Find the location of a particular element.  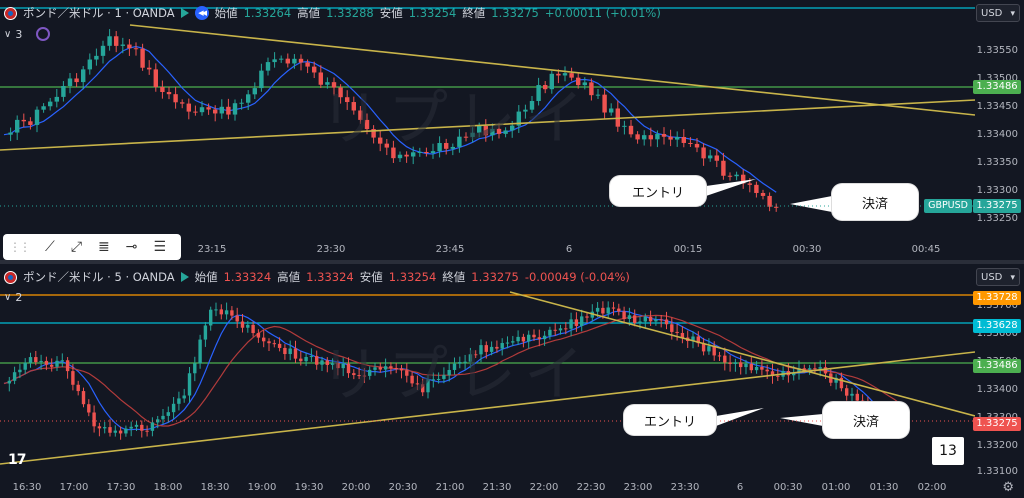

tradingview-logo-icon: 17 is located at coordinates (17, 460).